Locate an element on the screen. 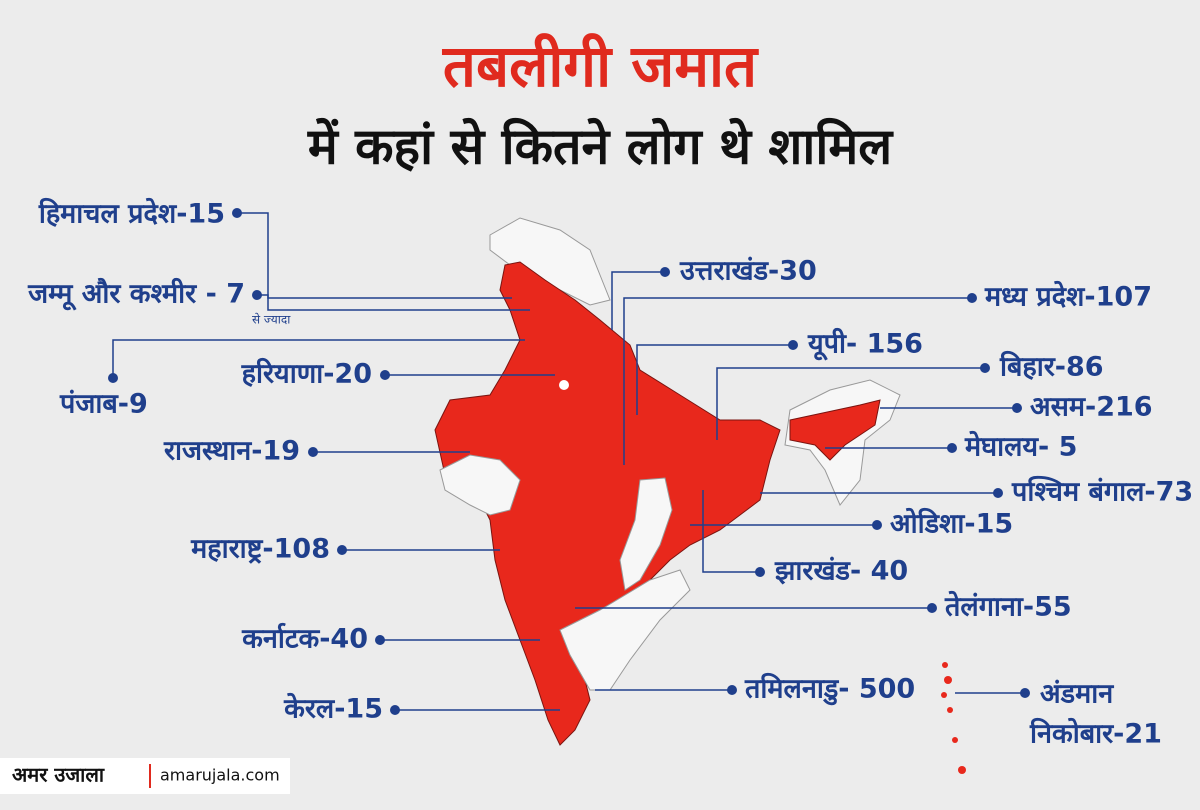 The height and width of the screenshot is (810, 1200). state-label: महाराष्ट्र-108 is located at coordinates (260, 549).